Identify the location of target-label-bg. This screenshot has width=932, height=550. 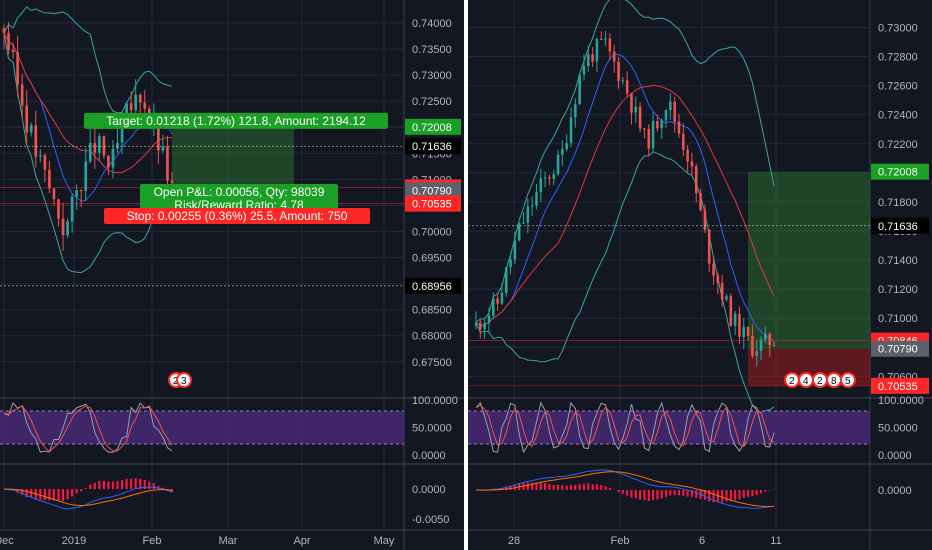
(236, 120).